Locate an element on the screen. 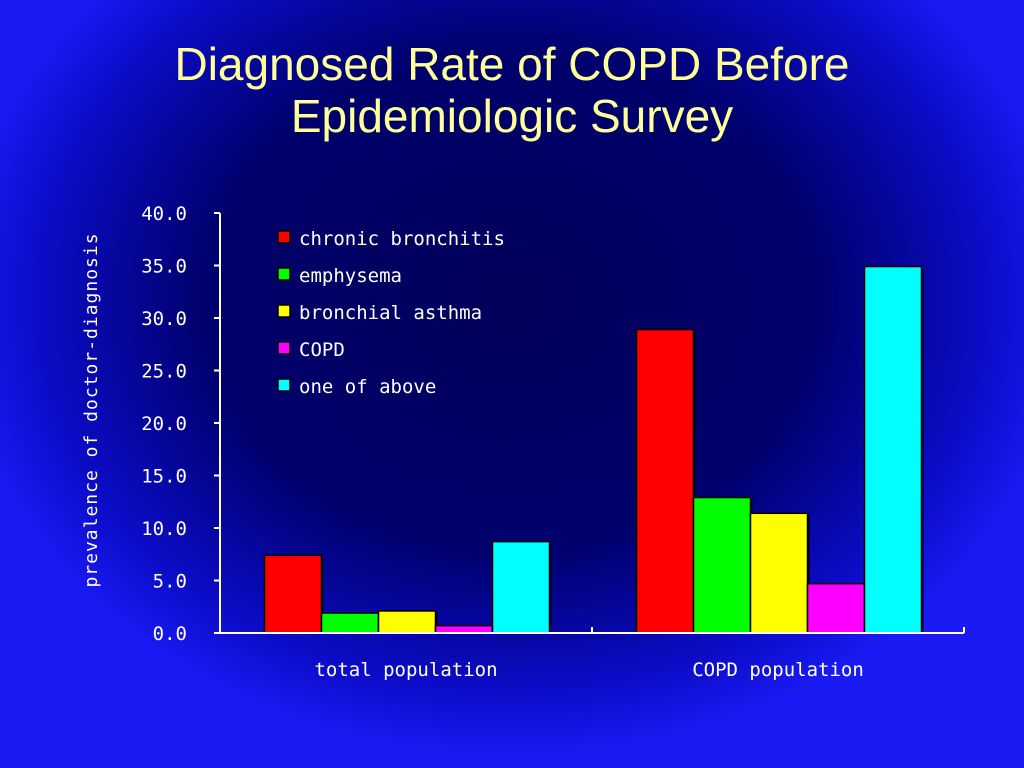  y-tick-label: 0.0 is located at coordinates (170, 634).